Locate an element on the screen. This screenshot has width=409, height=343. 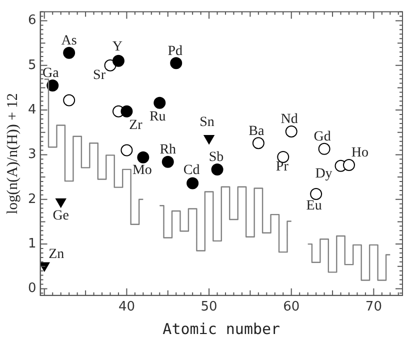
y-tick-label: 1 is located at coordinates (32, 244).